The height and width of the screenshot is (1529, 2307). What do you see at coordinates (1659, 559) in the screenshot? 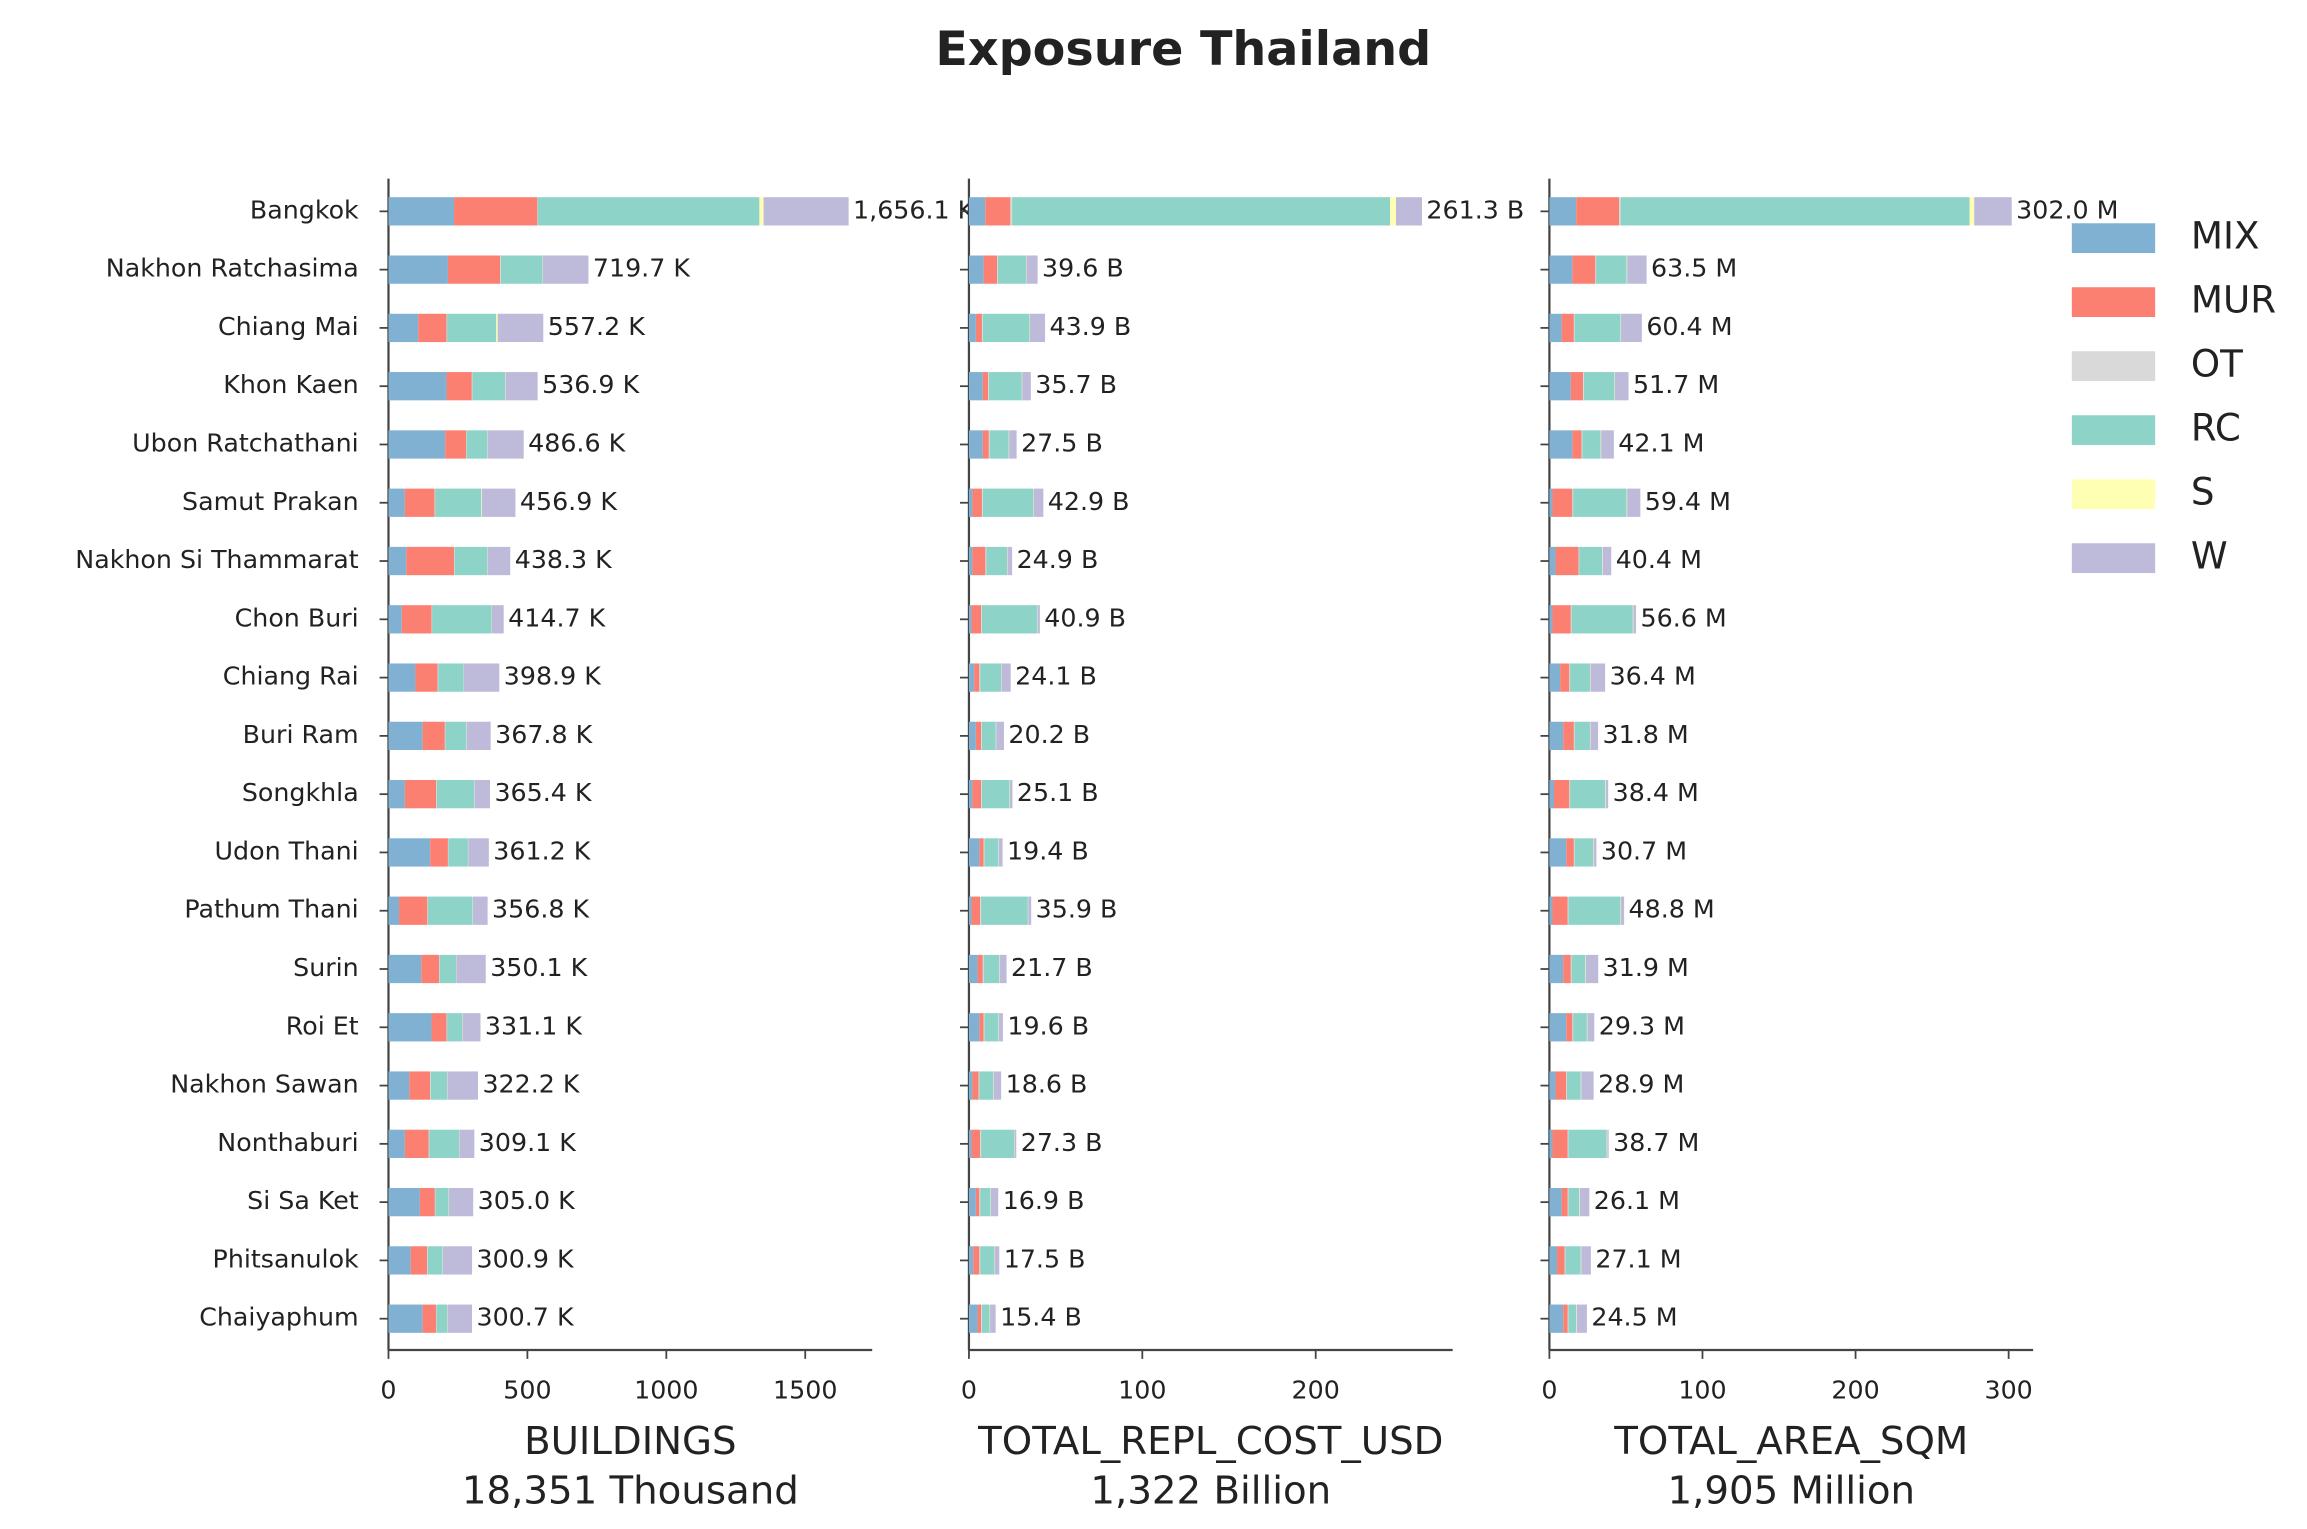
I see `total-label: 40.4 M` at bounding box center [1659, 559].